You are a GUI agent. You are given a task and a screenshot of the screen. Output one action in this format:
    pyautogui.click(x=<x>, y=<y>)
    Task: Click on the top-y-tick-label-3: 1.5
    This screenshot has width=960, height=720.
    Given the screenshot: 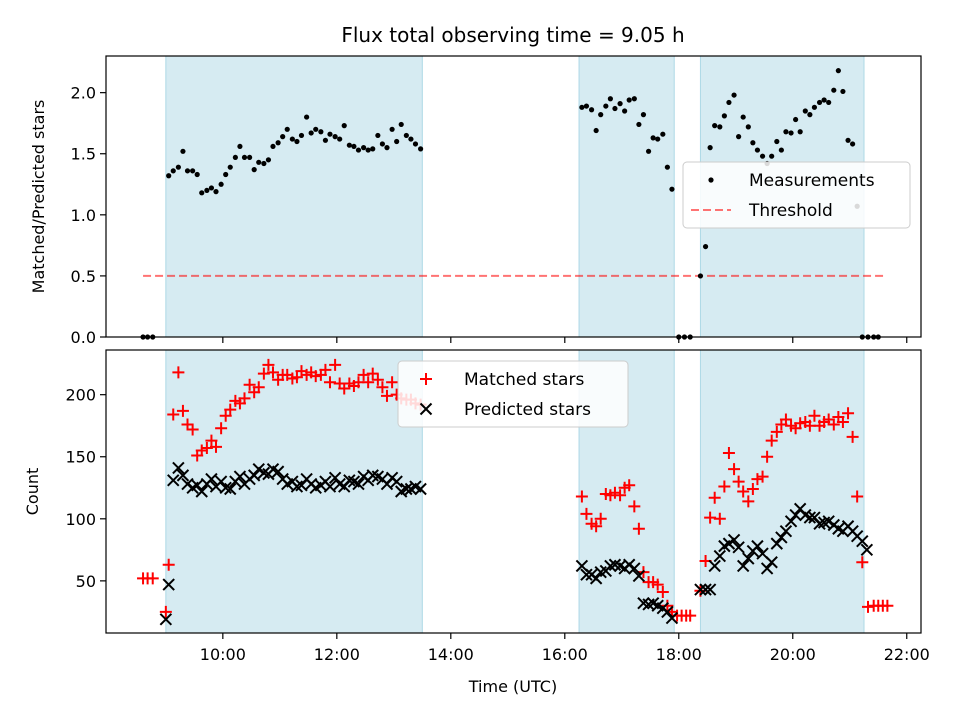 What is the action you would take?
    pyautogui.click(x=83, y=154)
    